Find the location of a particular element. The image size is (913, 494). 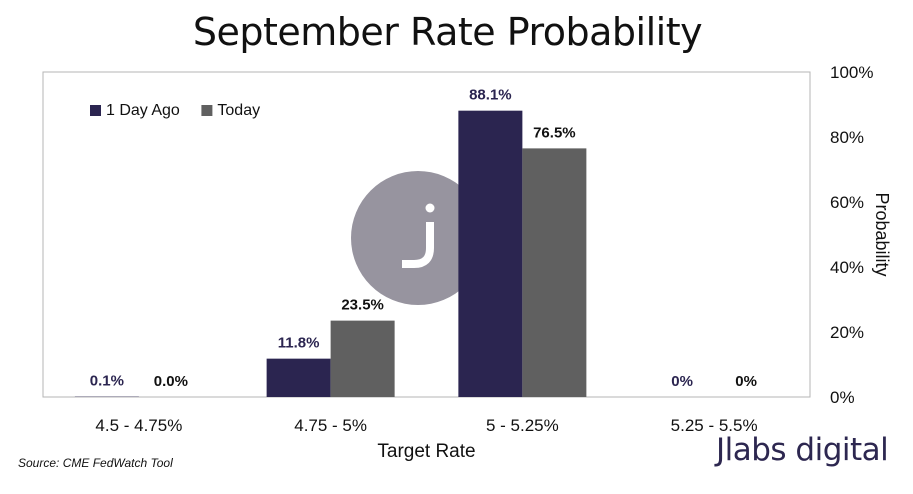

data-label: 0.0% is located at coordinates (171, 381).